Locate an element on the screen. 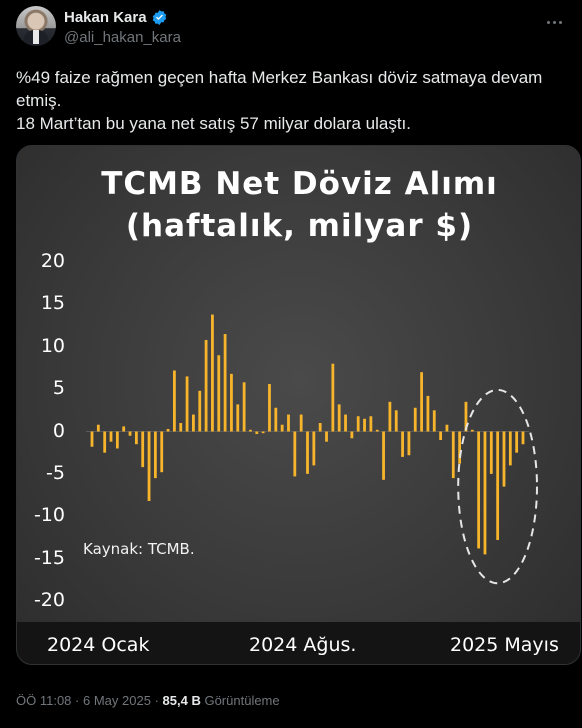 Image resolution: width=582 pixels, height=728 pixels. tweet-date: 6 May 2025 is located at coordinates (117, 700).